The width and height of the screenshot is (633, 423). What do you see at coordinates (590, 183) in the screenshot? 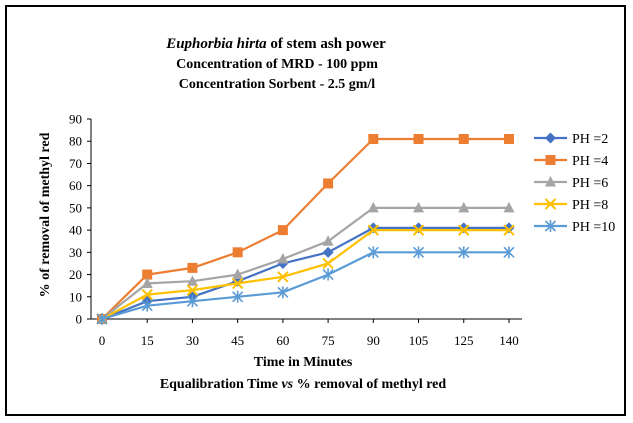
I see `legend-label: PH =6` at bounding box center [590, 183].